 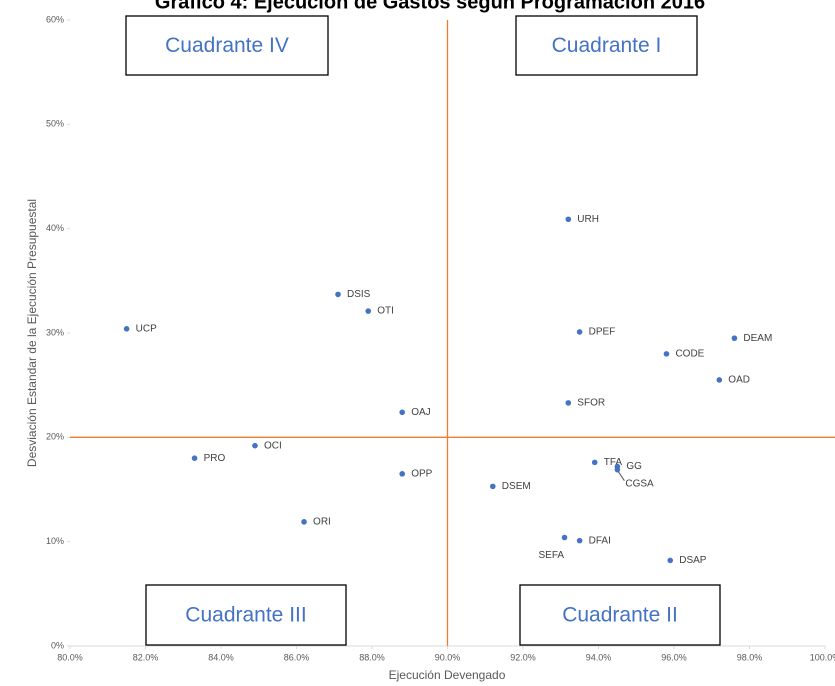 I want to click on point-label: OPP, so click(x=421, y=473).